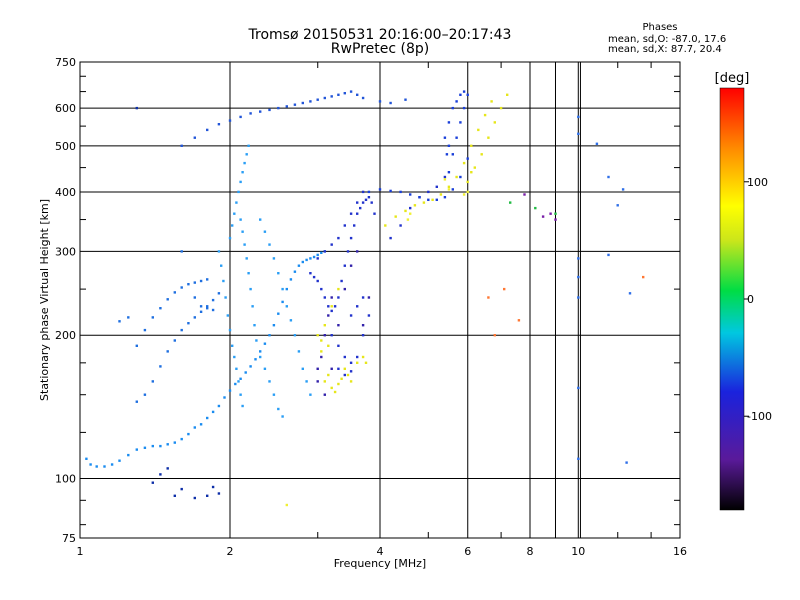 The height and width of the screenshot is (600, 800). What do you see at coordinates (80, 551) in the screenshot?
I see `x-tick-label: 1` at bounding box center [80, 551].